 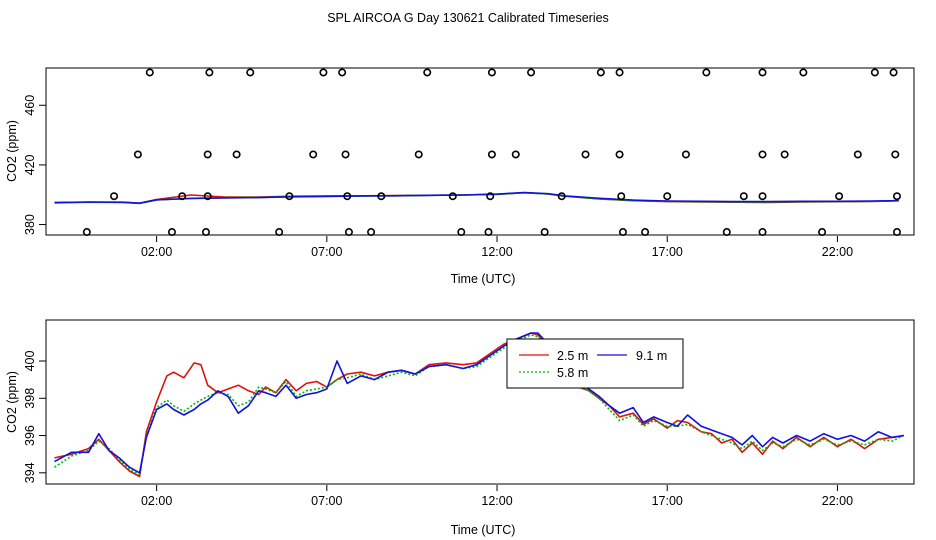 I want to click on legend-label-5-8m: 5.8 m, so click(x=572, y=373).